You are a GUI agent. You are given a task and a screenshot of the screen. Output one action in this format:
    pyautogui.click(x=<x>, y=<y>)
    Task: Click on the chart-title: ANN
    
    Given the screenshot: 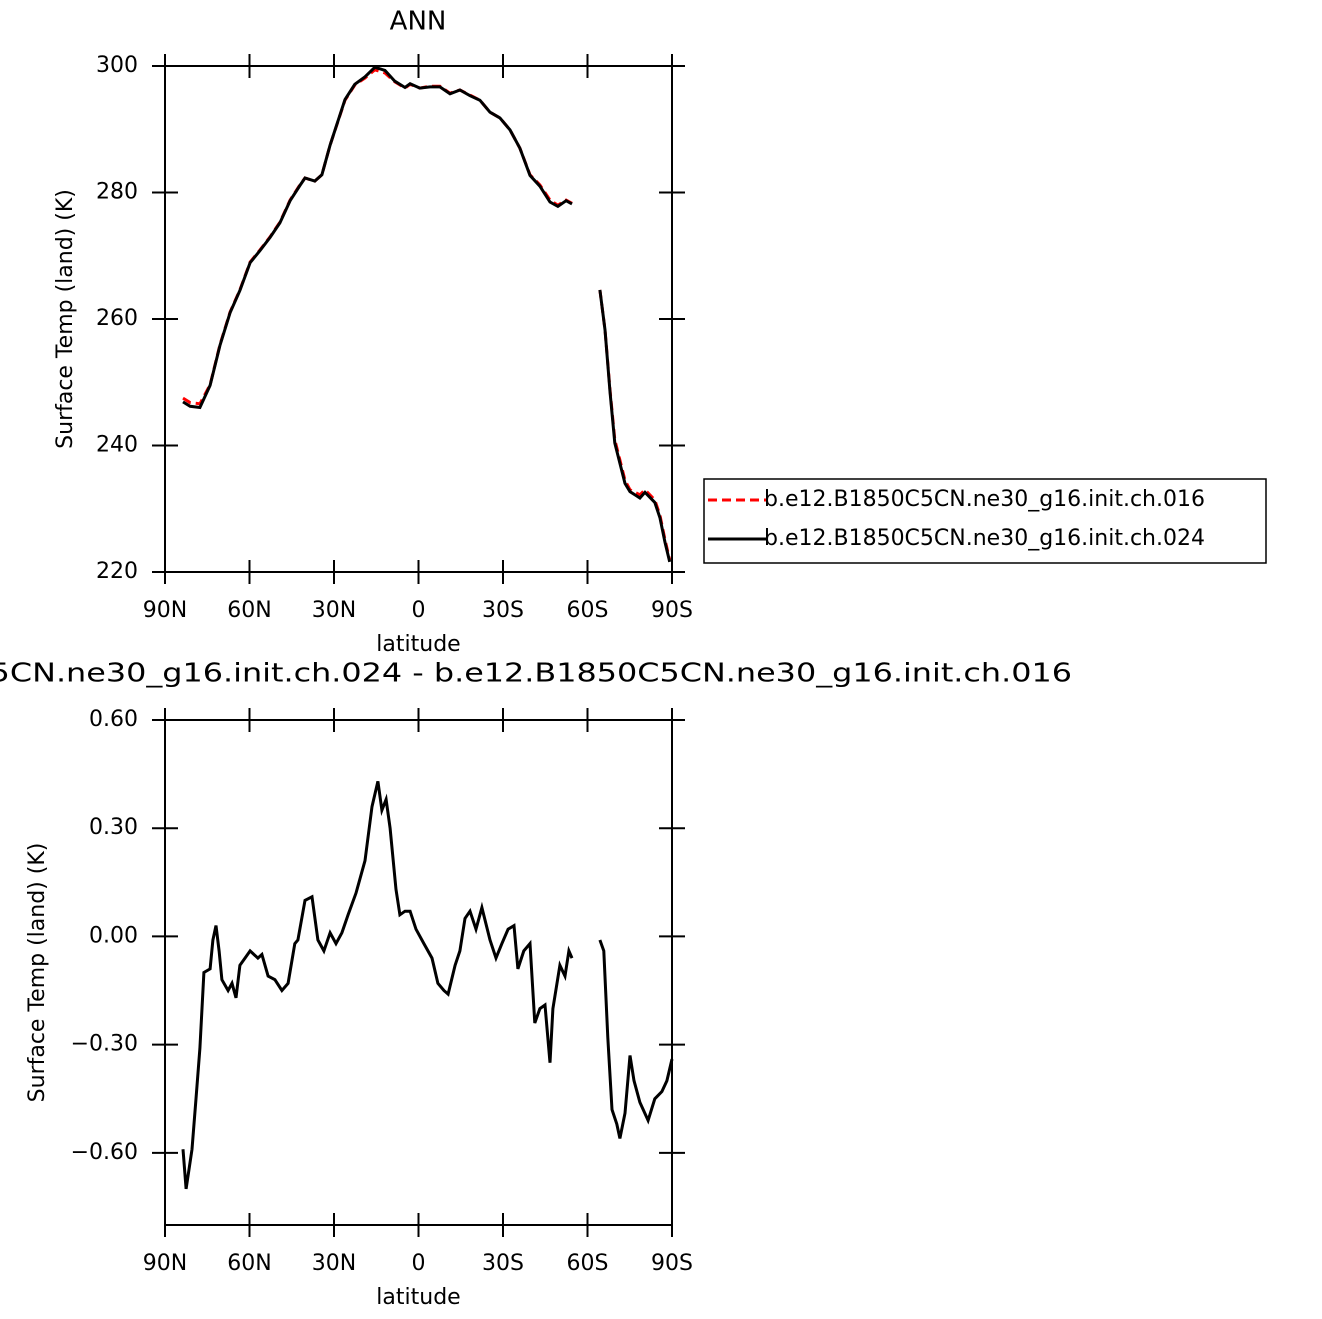 What is the action you would take?
    pyautogui.click(x=418, y=22)
    